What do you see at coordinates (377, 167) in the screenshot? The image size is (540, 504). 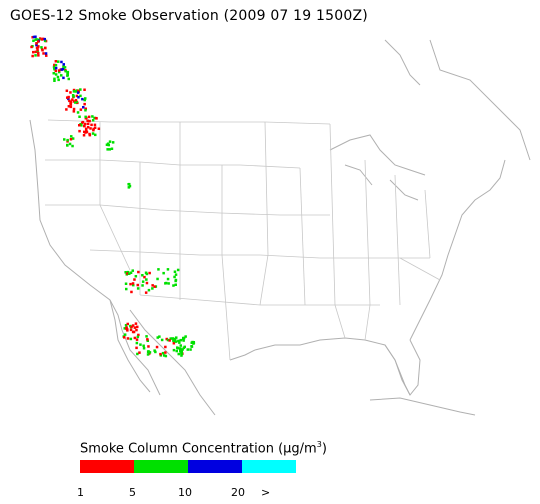 I see `great-lakes` at bounding box center [377, 167].